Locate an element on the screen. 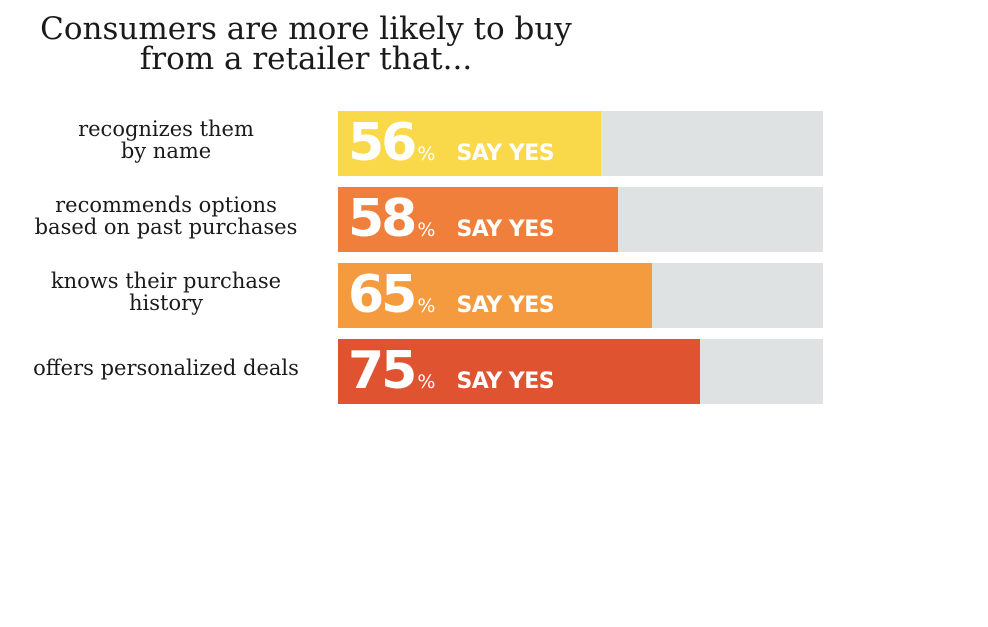 This screenshot has width=988, height=627. bar-track: 56% SAY YES is located at coordinates (580, 143).